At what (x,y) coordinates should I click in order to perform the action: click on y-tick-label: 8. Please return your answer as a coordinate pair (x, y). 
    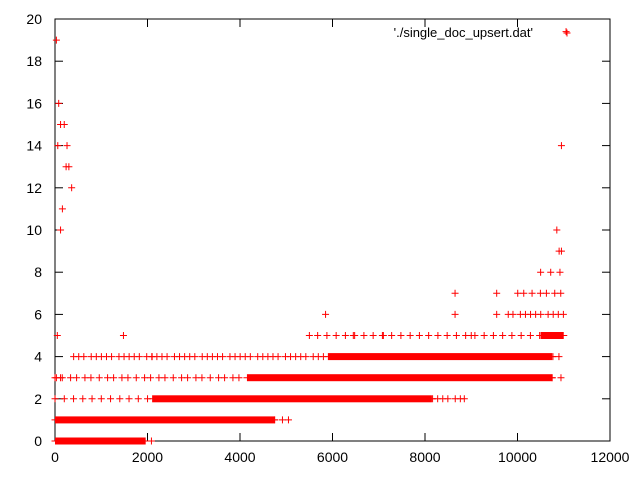
    Looking at the image, I should click on (38, 272).